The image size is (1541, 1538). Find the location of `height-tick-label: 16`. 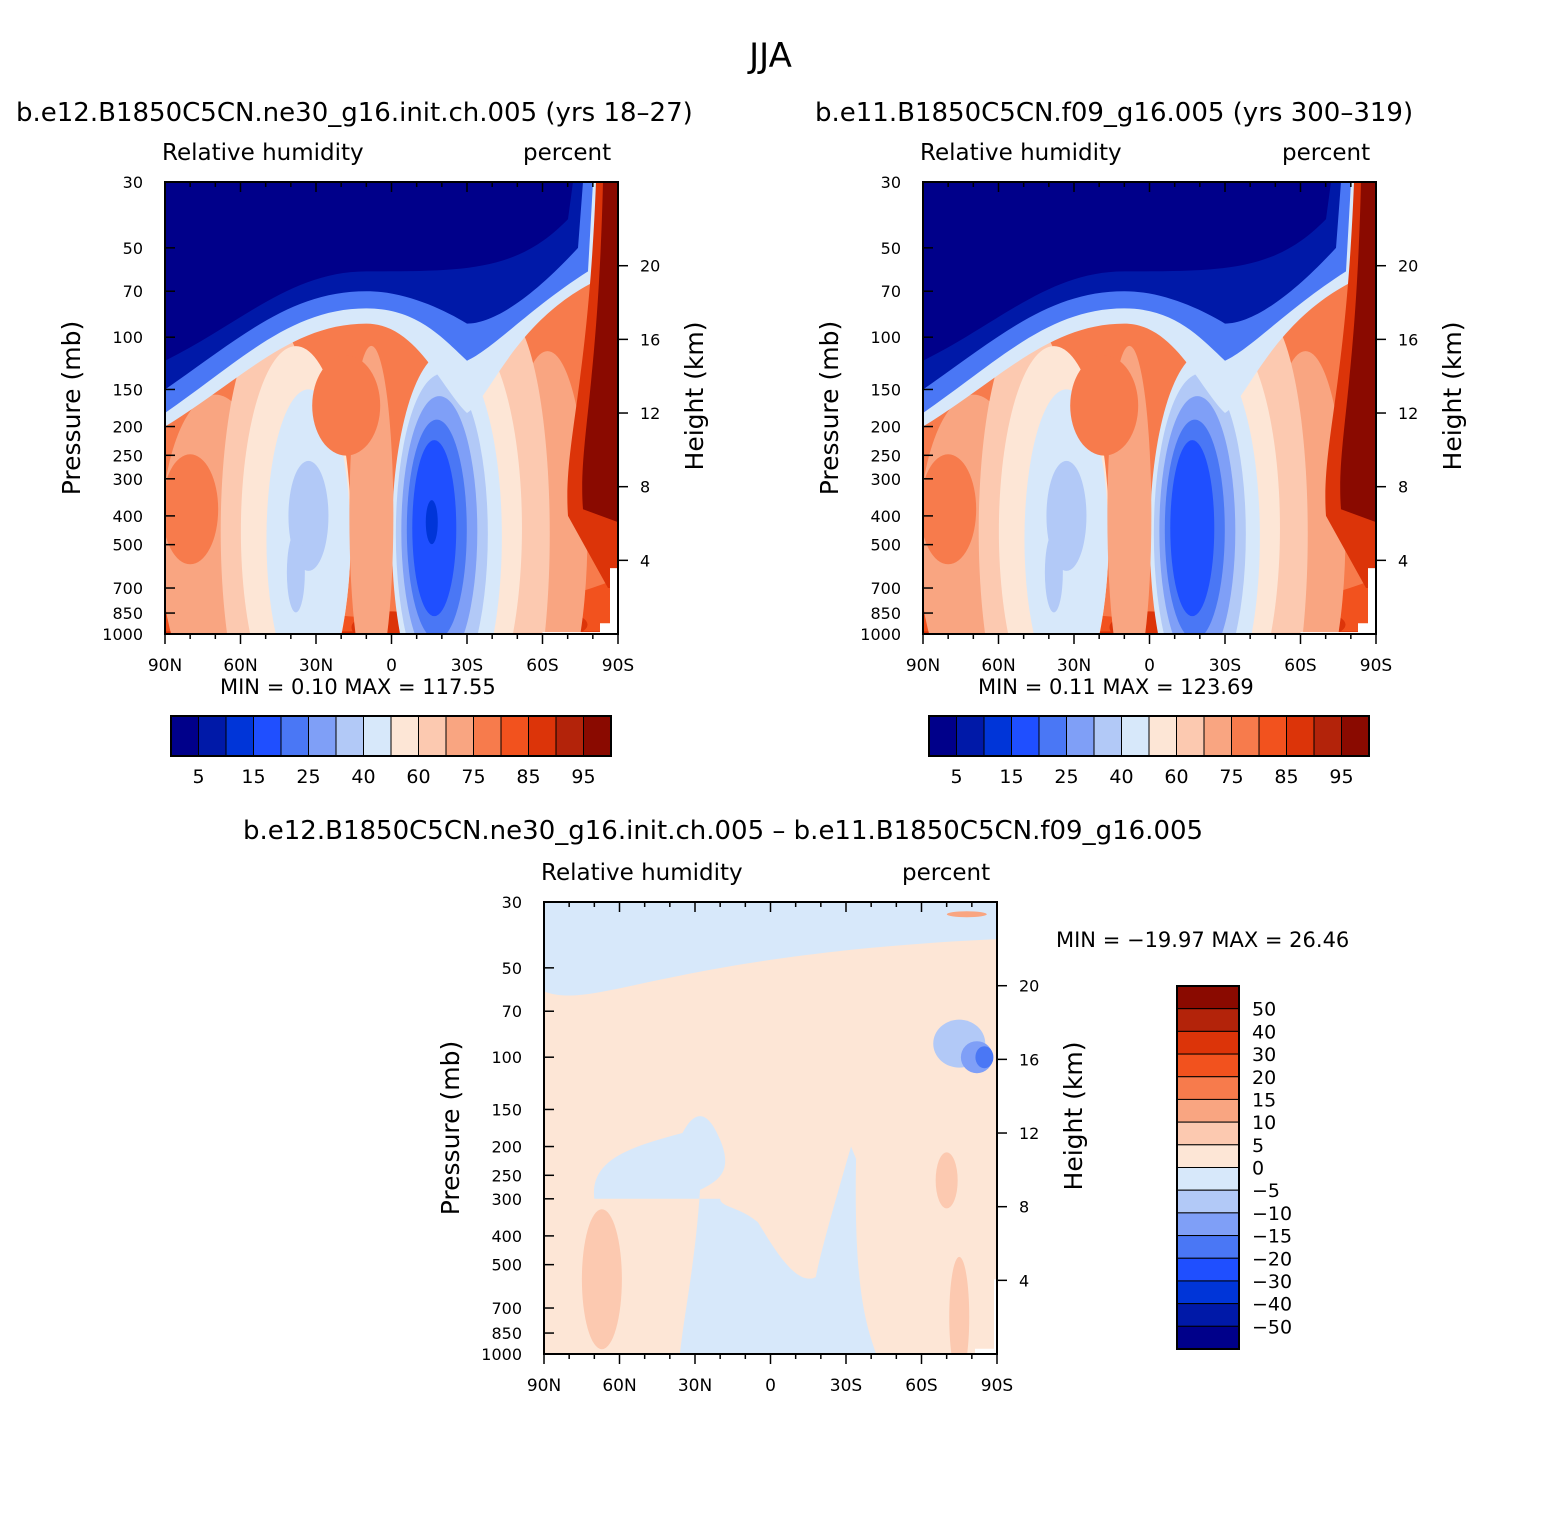

height-tick-label: 16 is located at coordinates (1408, 339).